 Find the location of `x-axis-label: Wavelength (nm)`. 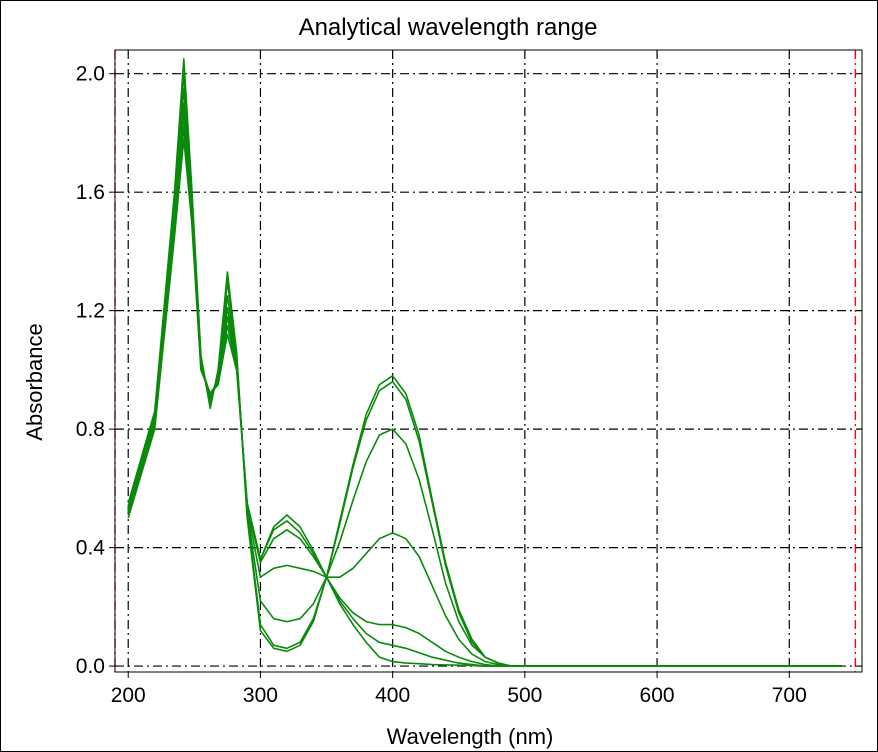

x-axis-label: Wavelength (nm) is located at coordinates (470, 736).